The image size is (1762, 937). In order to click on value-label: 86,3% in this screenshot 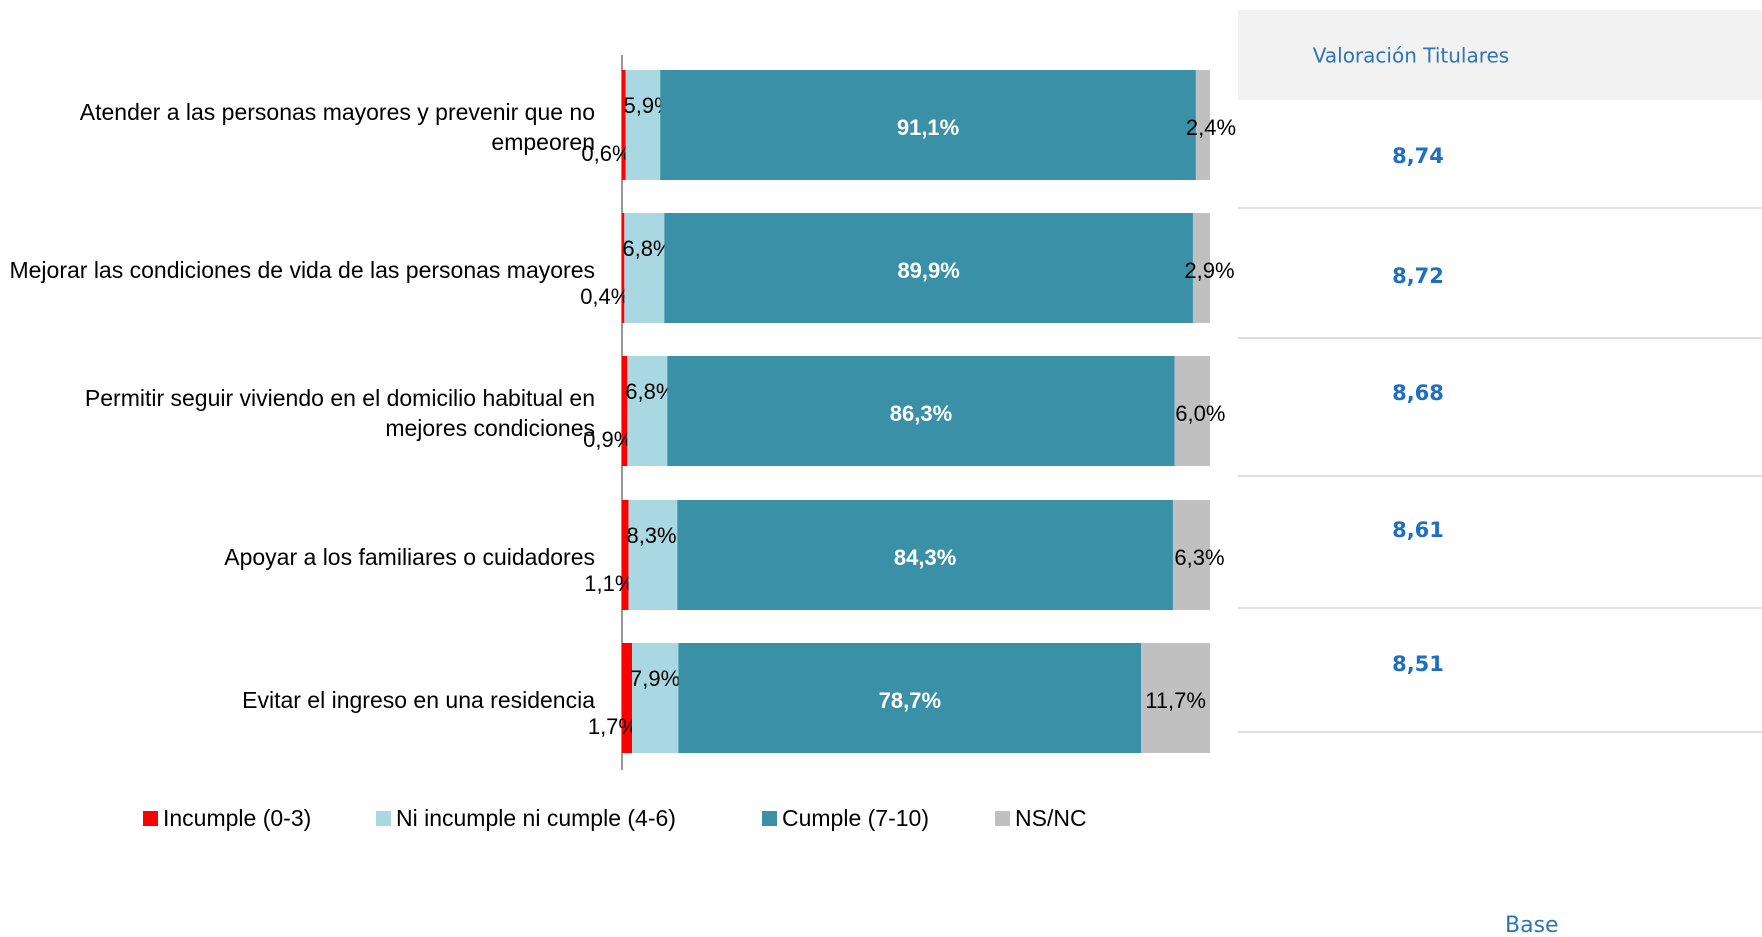, I will do `click(921, 413)`.